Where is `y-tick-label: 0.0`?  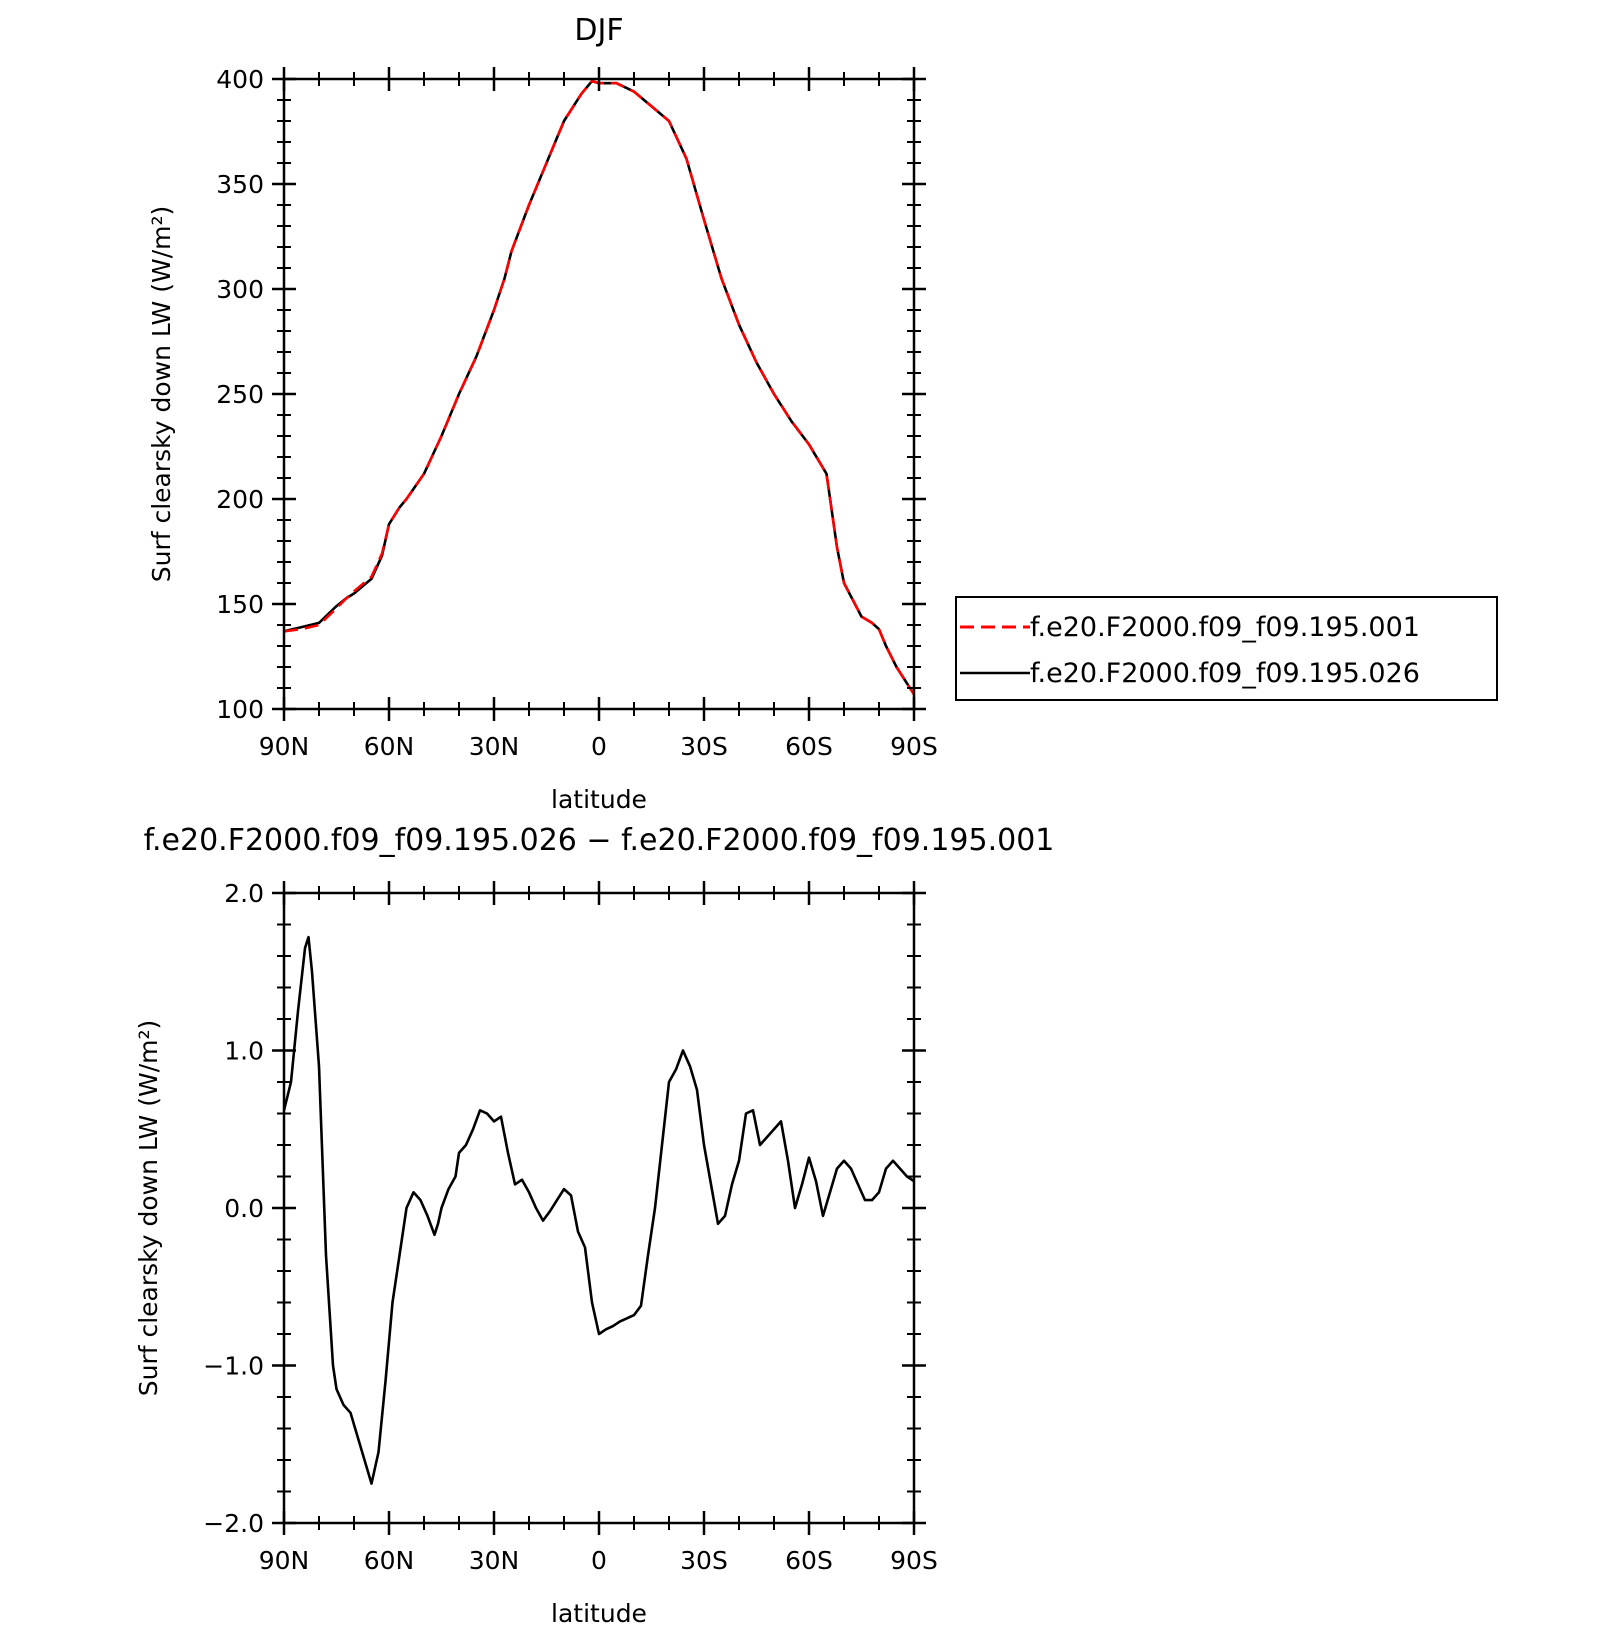
y-tick-label: 0.0 is located at coordinates (244, 1208).